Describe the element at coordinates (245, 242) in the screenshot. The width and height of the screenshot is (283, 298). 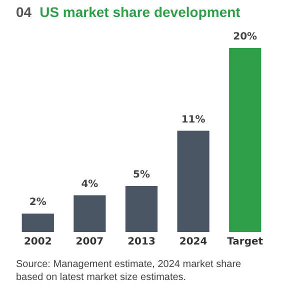
I see `x-tick-label: Target` at that location.